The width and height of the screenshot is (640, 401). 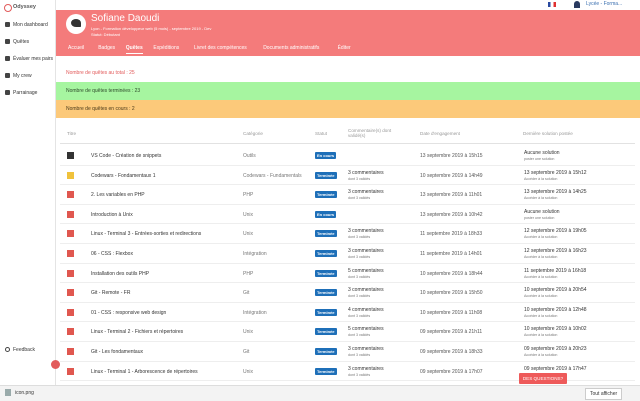 What do you see at coordinates (100, 109) in the screenshot?
I see `stat-text: Nombre de quêtes en cours : 2` at bounding box center [100, 109].